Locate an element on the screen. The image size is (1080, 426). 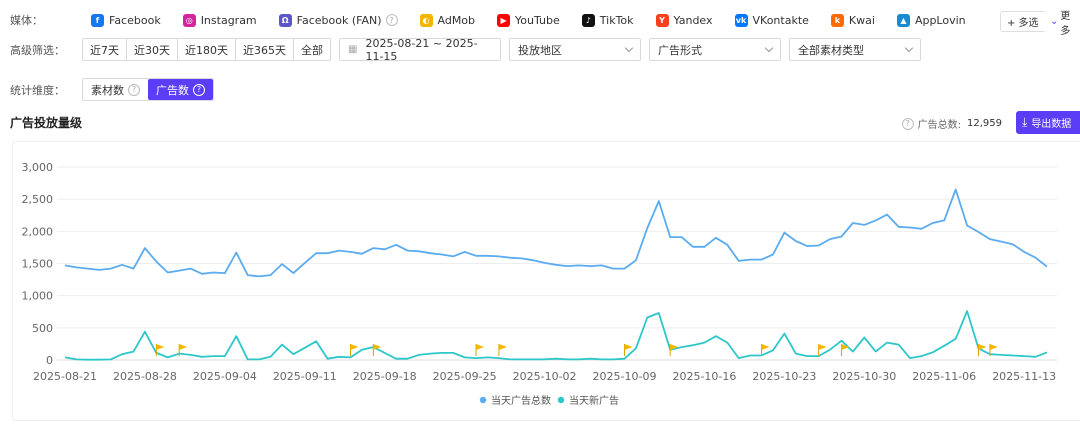
material-type-select: 全部素材类型 is located at coordinates (855, 49).